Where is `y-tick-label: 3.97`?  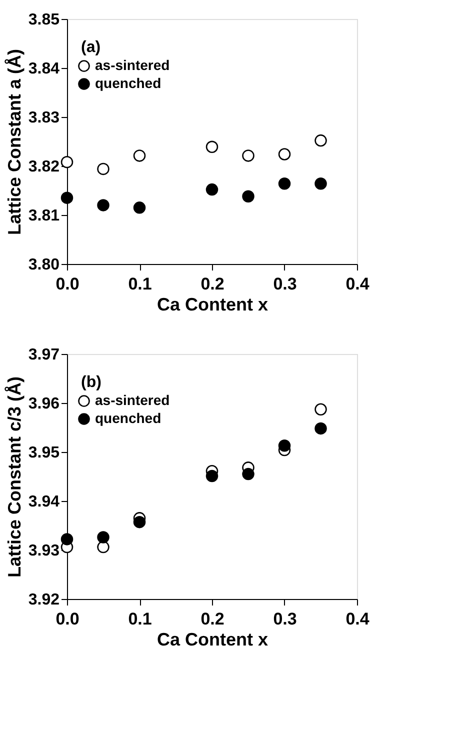 y-tick-label: 3.97 is located at coordinates (44, 355).